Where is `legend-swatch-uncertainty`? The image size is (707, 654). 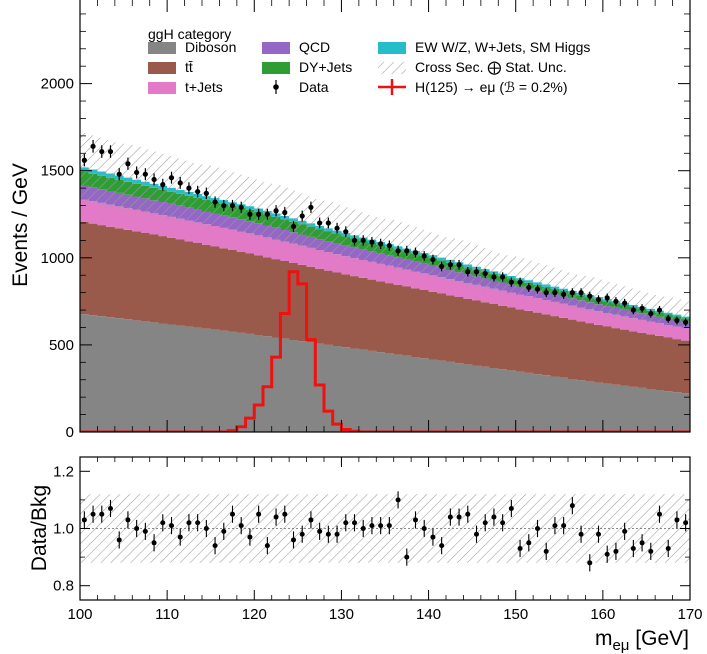 legend-swatch-uncertainty is located at coordinates (392, 68).